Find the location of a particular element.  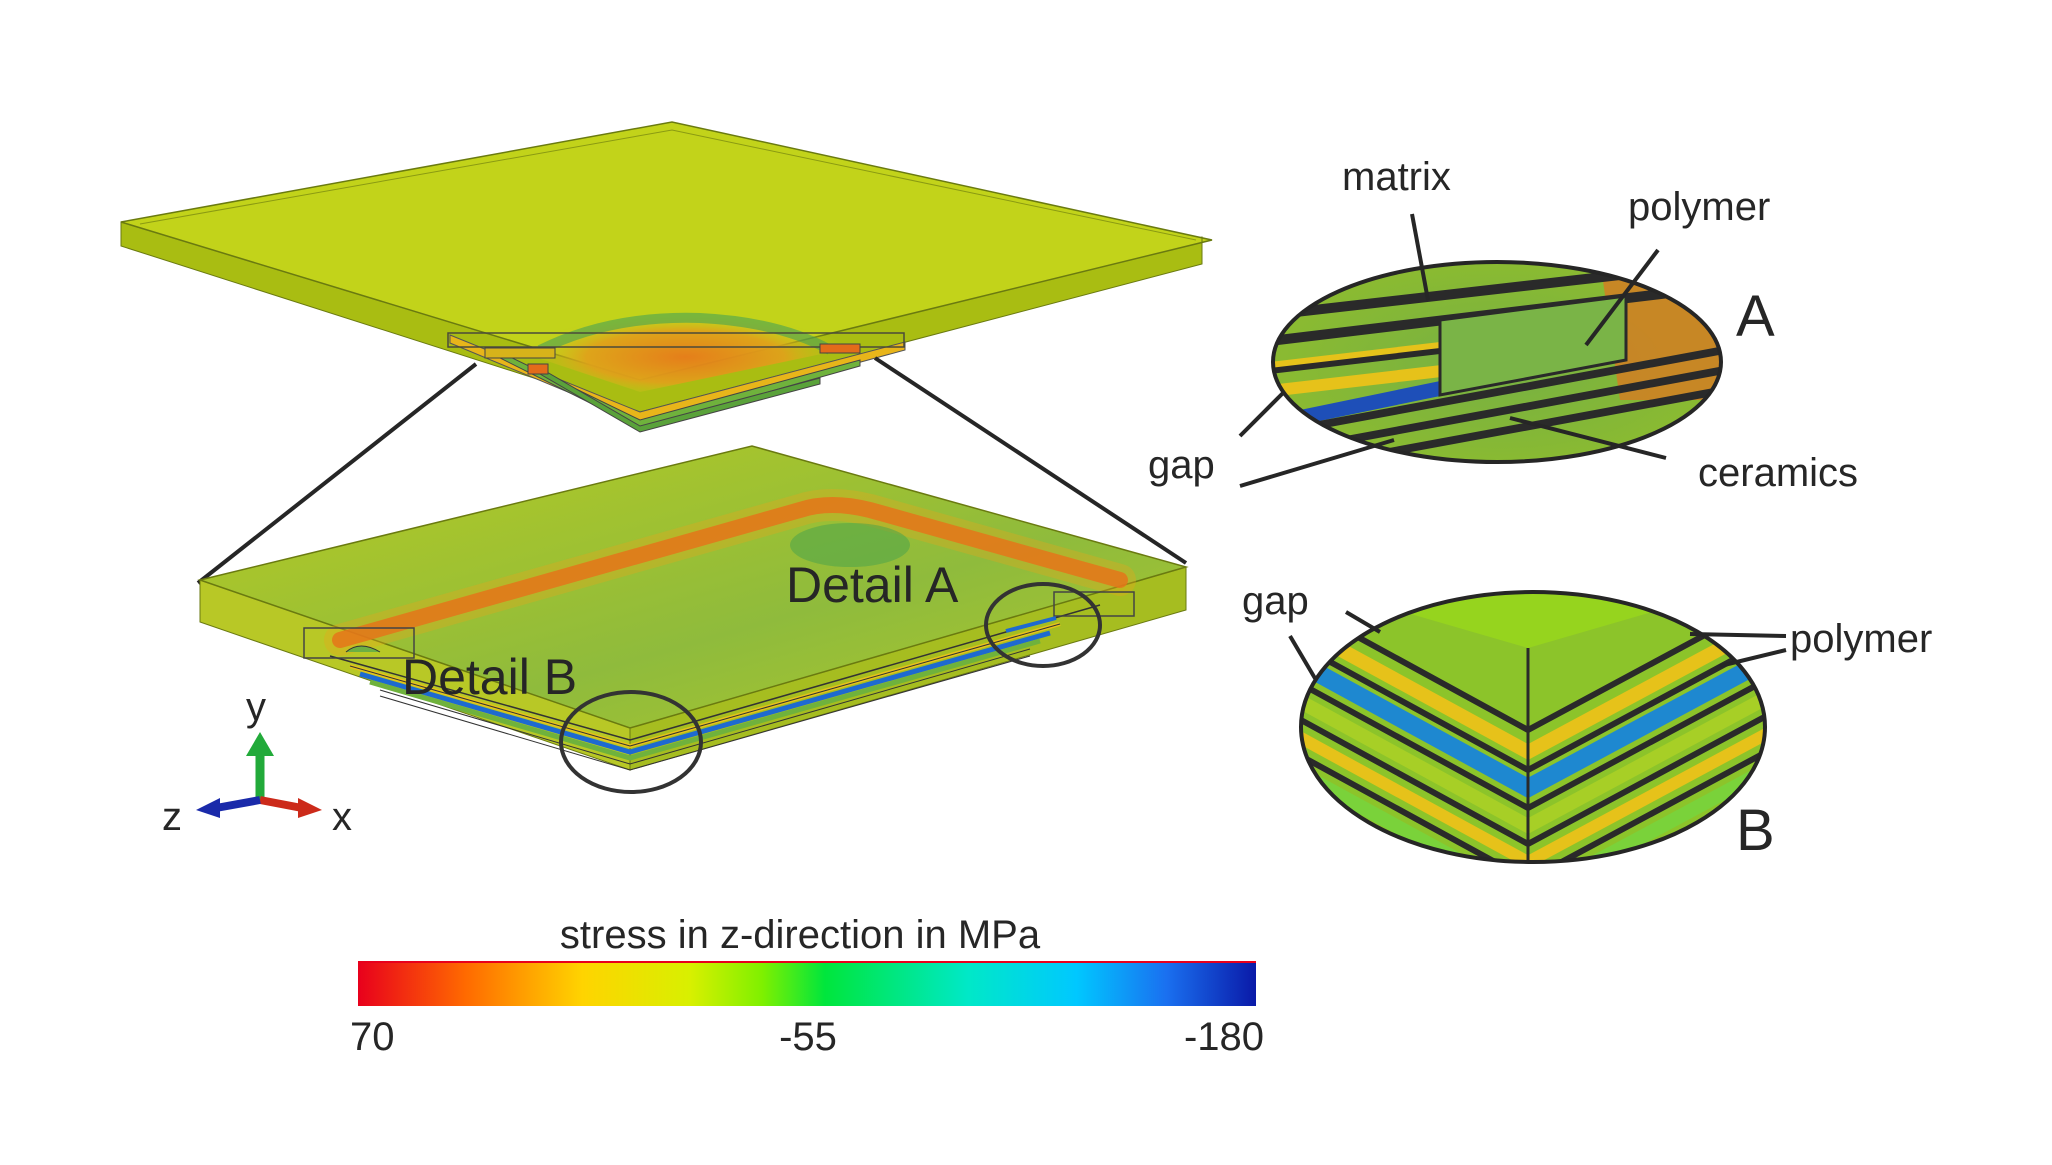

detail-a-view: matrix polymer gap ceramics A is located at coordinates (1503, 325).